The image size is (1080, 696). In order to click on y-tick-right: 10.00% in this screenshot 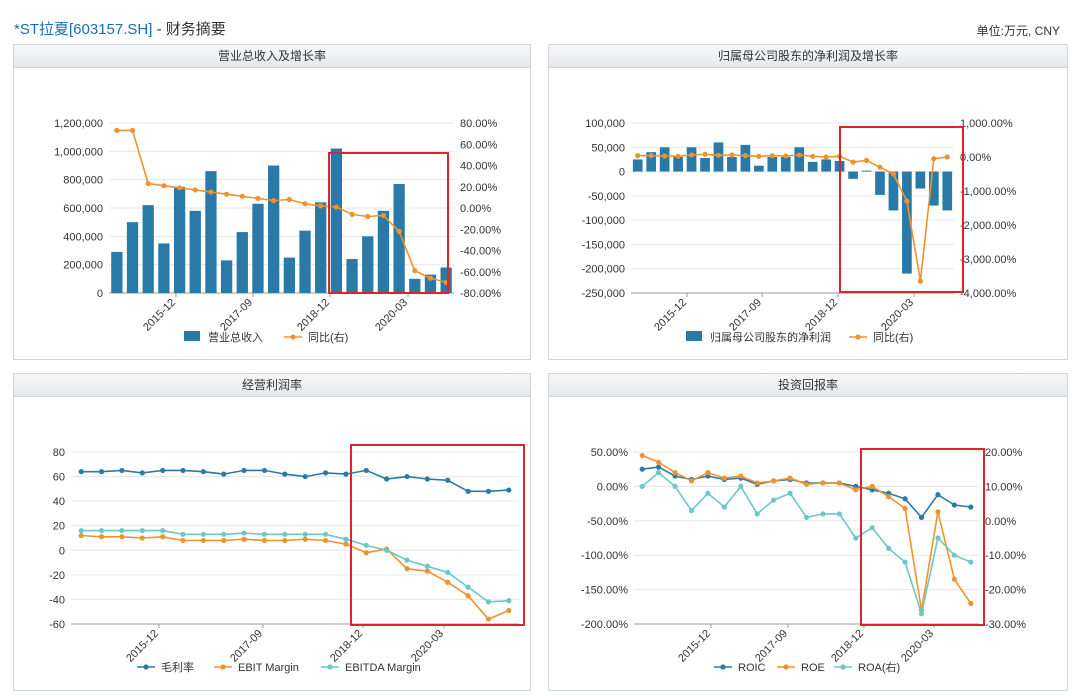, I will do `click(1004, 487)`.